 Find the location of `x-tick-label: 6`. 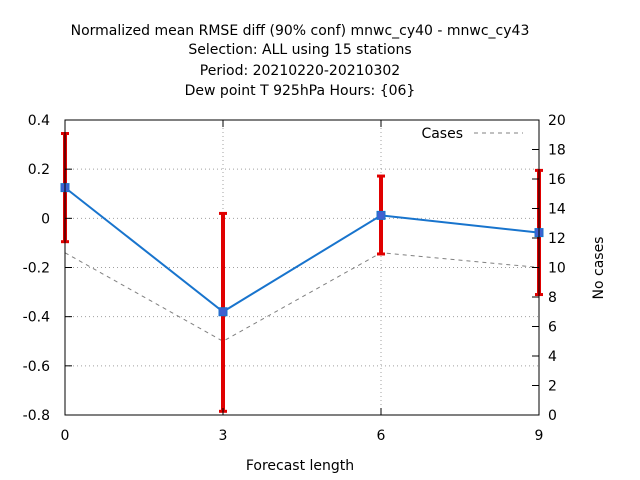

x-tick-label: 6 is located at coordinates (381, 436).